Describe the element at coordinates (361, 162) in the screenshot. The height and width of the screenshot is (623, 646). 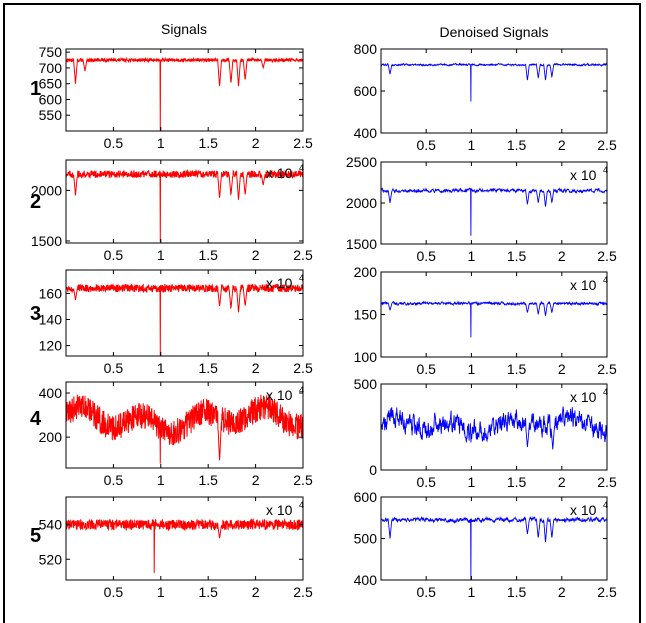
I see `y-tick-label: 2500` at that location.